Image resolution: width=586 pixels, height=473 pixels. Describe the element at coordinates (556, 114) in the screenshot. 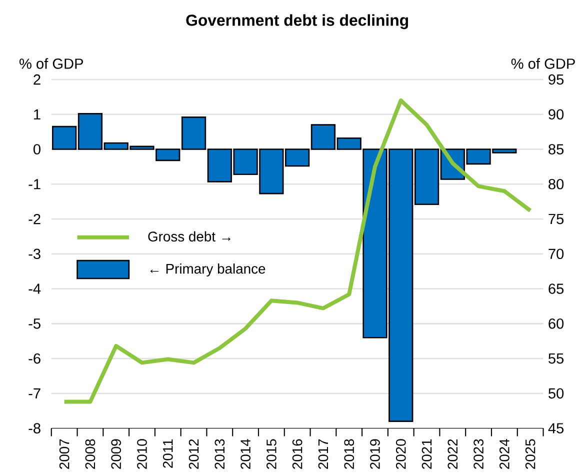

I see `y2-tick-label: 90` at that location.